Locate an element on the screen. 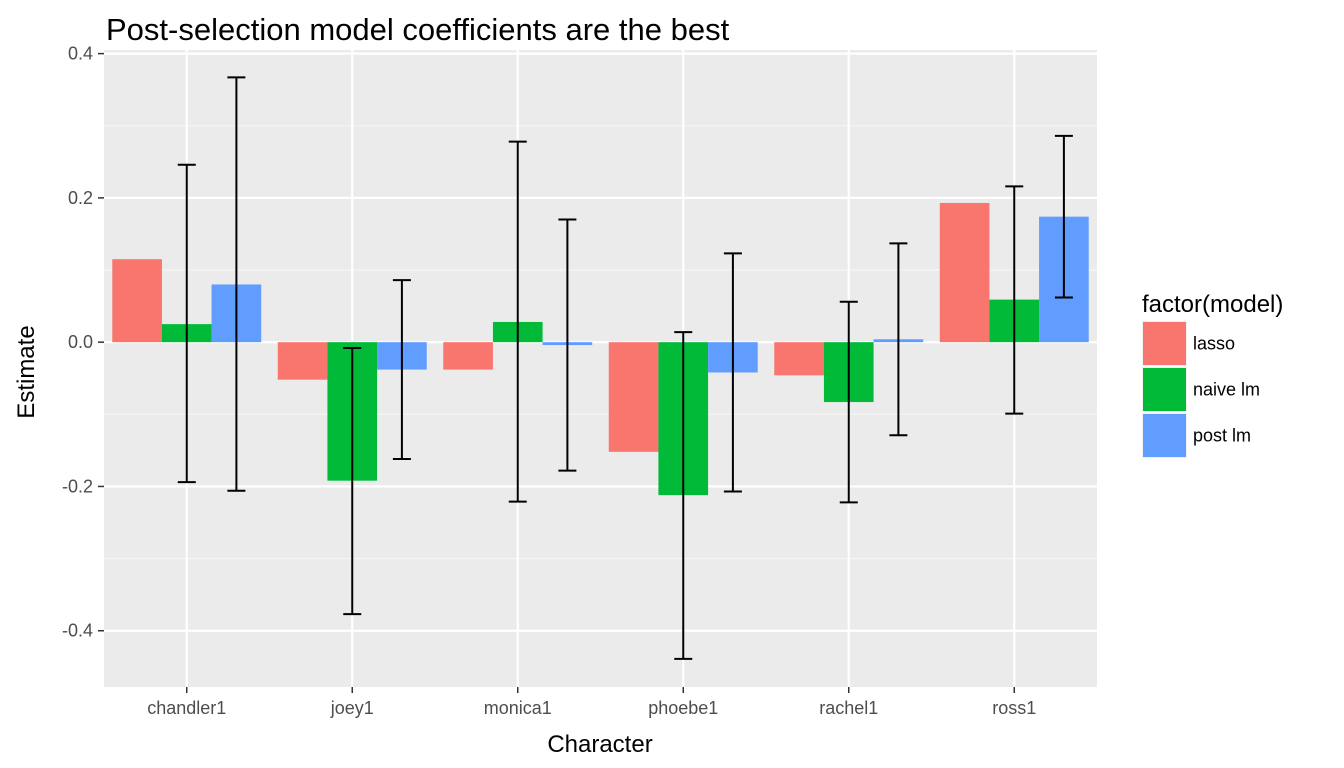 This screenshot has width=1344, height=768. legend: factor(model) lasso naive lm post lm is located at coordinates (1212, 374).